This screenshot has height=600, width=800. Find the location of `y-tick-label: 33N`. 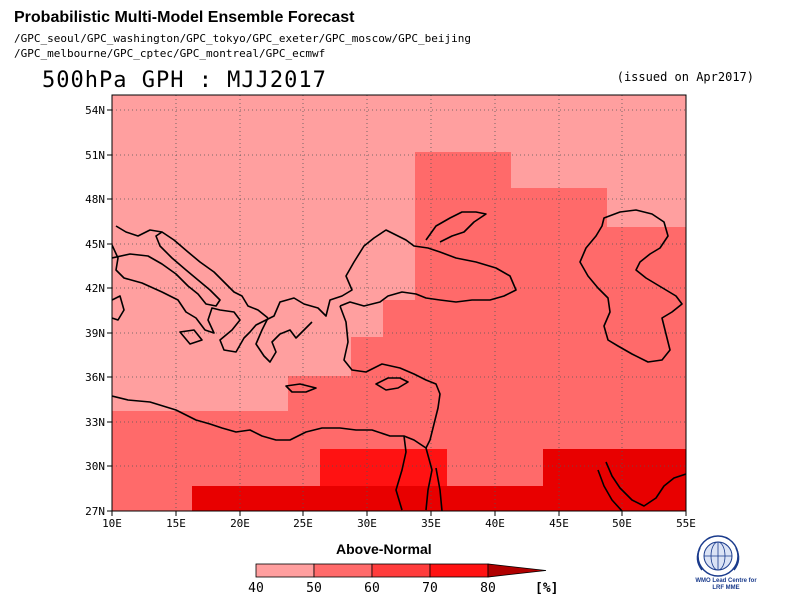

y-tick-label: 33N is located at coordinates (95, 422).